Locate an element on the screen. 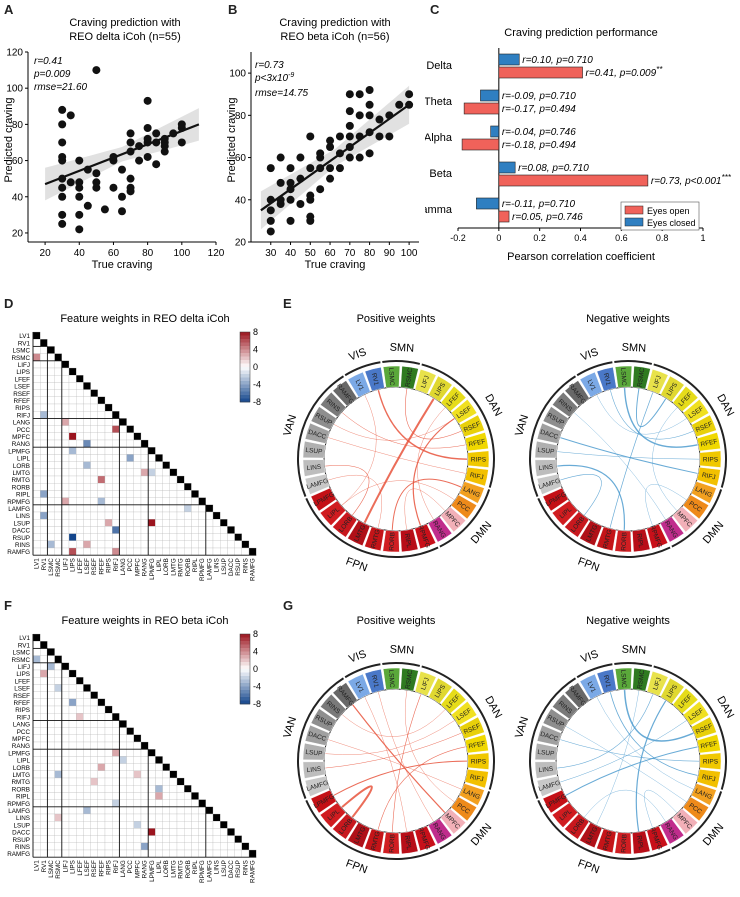 This screenshot has height=897, width=740. column-label: LMTG is located at coordinates (173, 567).